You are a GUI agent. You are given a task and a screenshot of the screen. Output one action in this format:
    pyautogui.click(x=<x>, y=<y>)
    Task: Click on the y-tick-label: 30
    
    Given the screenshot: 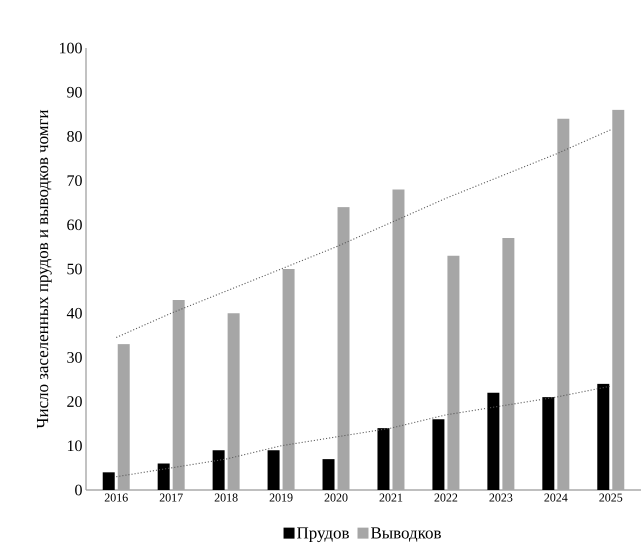 What is the action you would take?
    pyautogui.click(x=74, y=357)
    